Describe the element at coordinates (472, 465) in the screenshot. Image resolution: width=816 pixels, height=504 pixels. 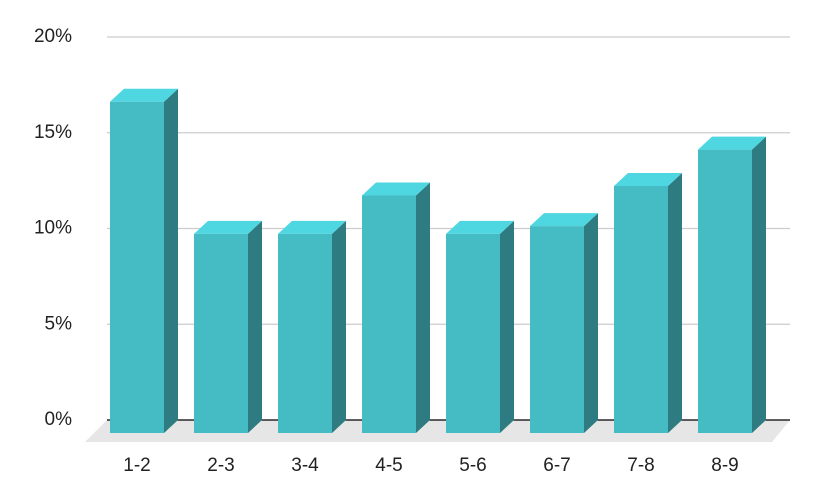
I see `x-tick-label: 5-6` at that location.